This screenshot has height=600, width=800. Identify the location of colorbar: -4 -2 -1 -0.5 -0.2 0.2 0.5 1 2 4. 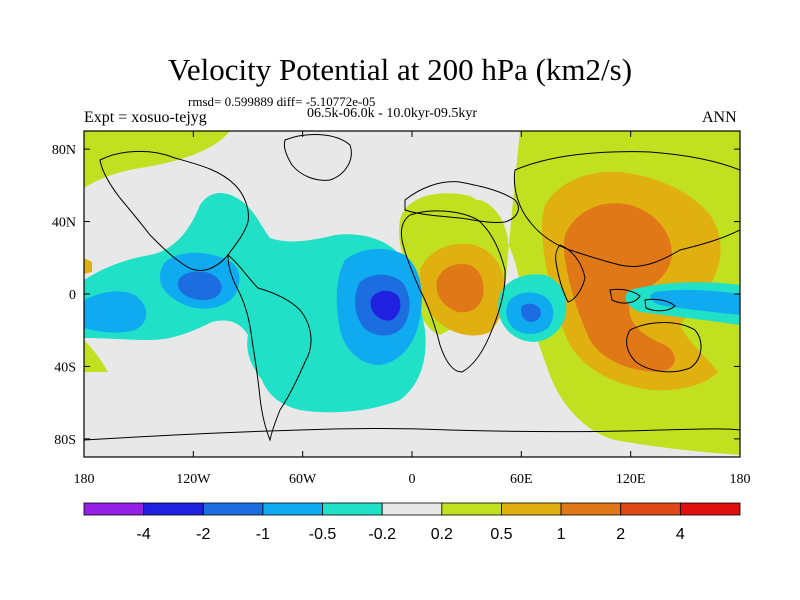
(412, 522).